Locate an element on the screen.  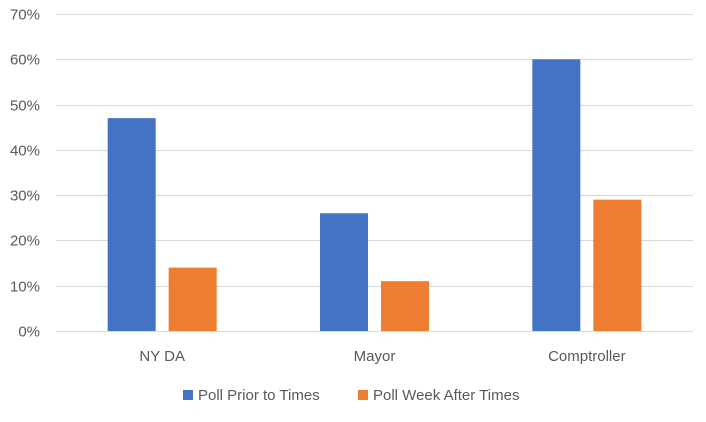
legend-label: Poll Week After Times is located at coordinates (446, 395).